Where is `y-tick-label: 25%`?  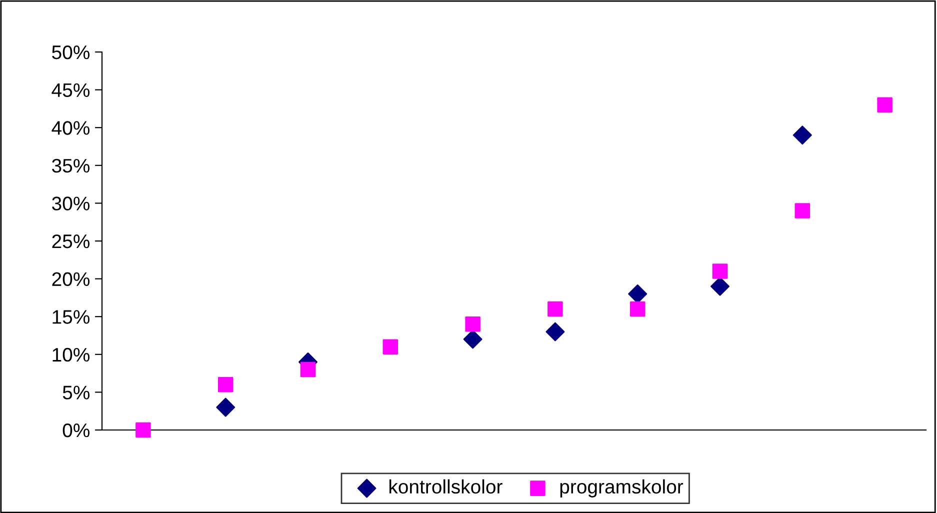 y-tick-label: 25% is located at coordinates (71, 241).